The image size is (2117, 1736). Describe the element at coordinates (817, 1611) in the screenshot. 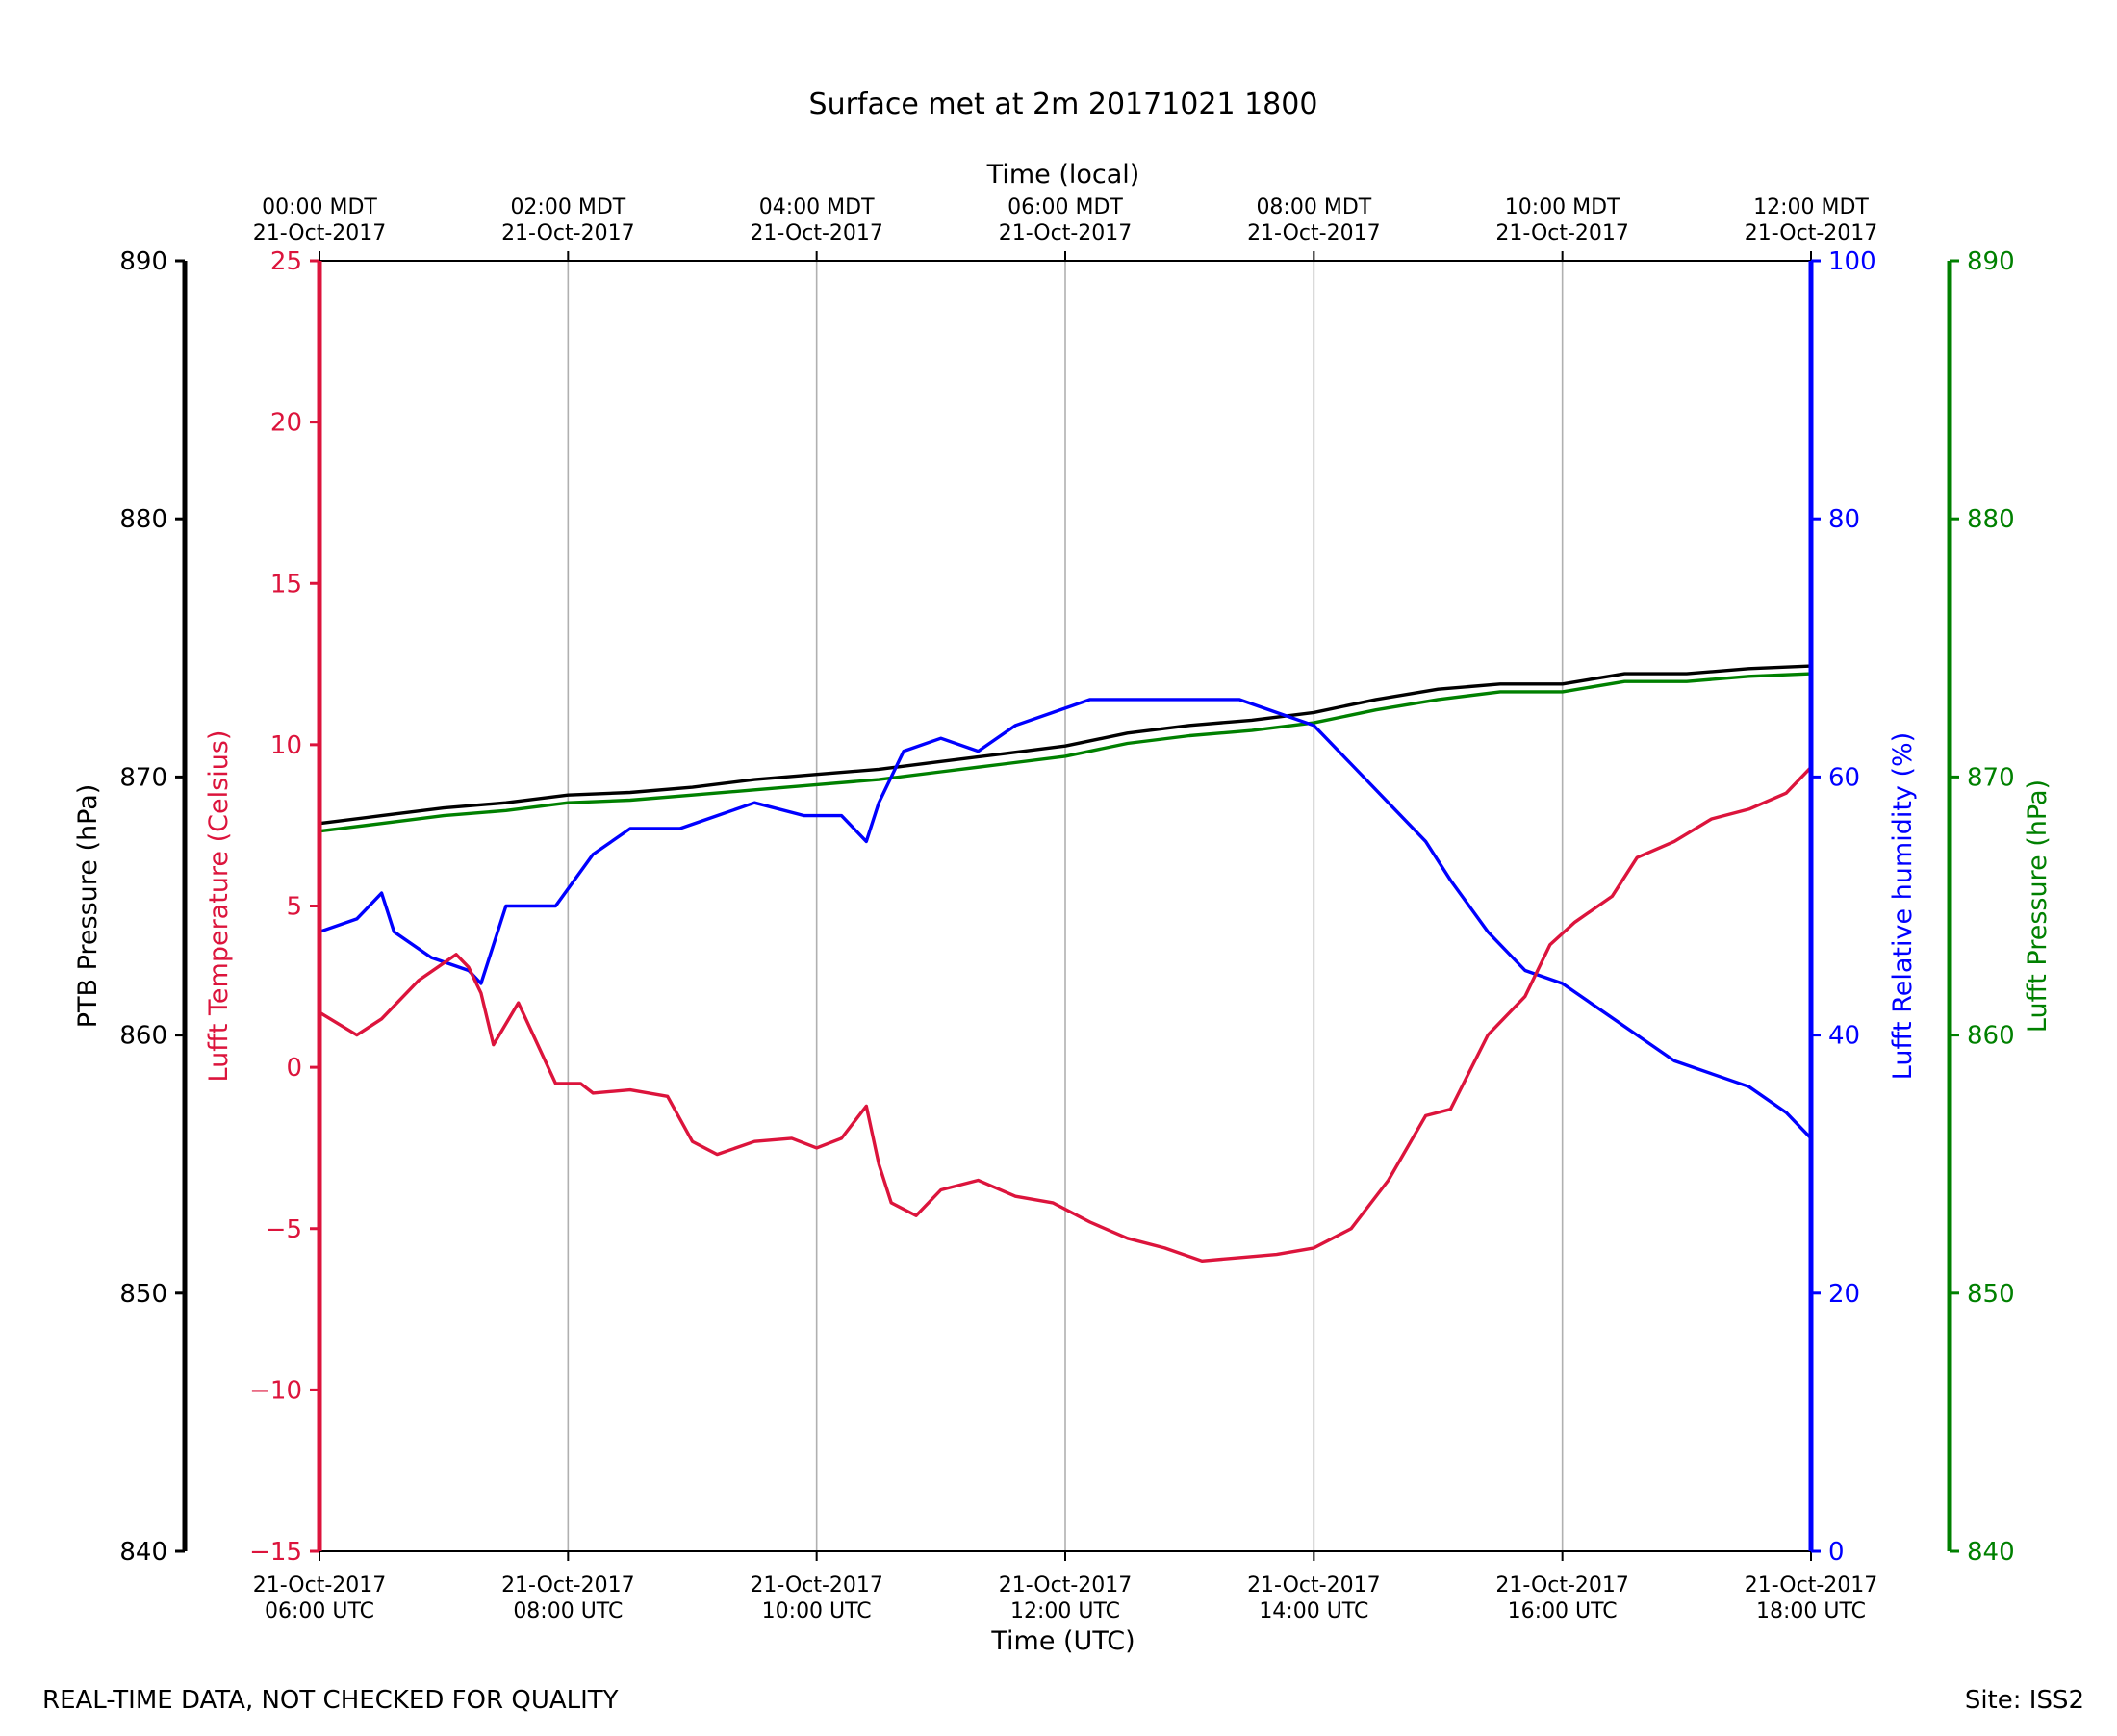

I see `x-tick-label-bottom-line2-2: 10:00 UTC` at that location.